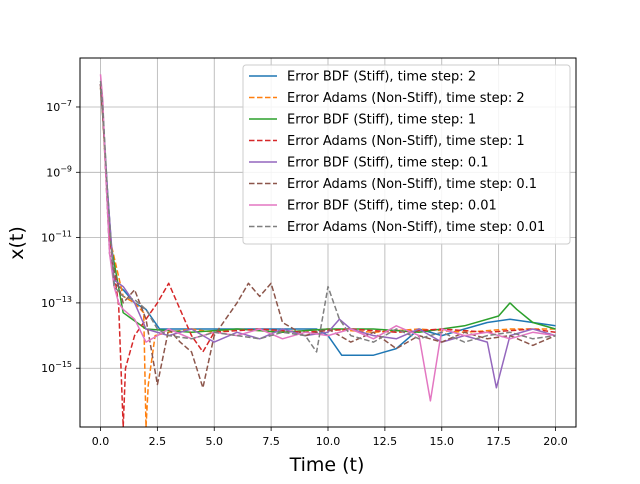 The image size is (640, 484). Describe the element at coordinates (327, 465) in the screenshot. I see `x-axis-label: Time (t)` at that location.